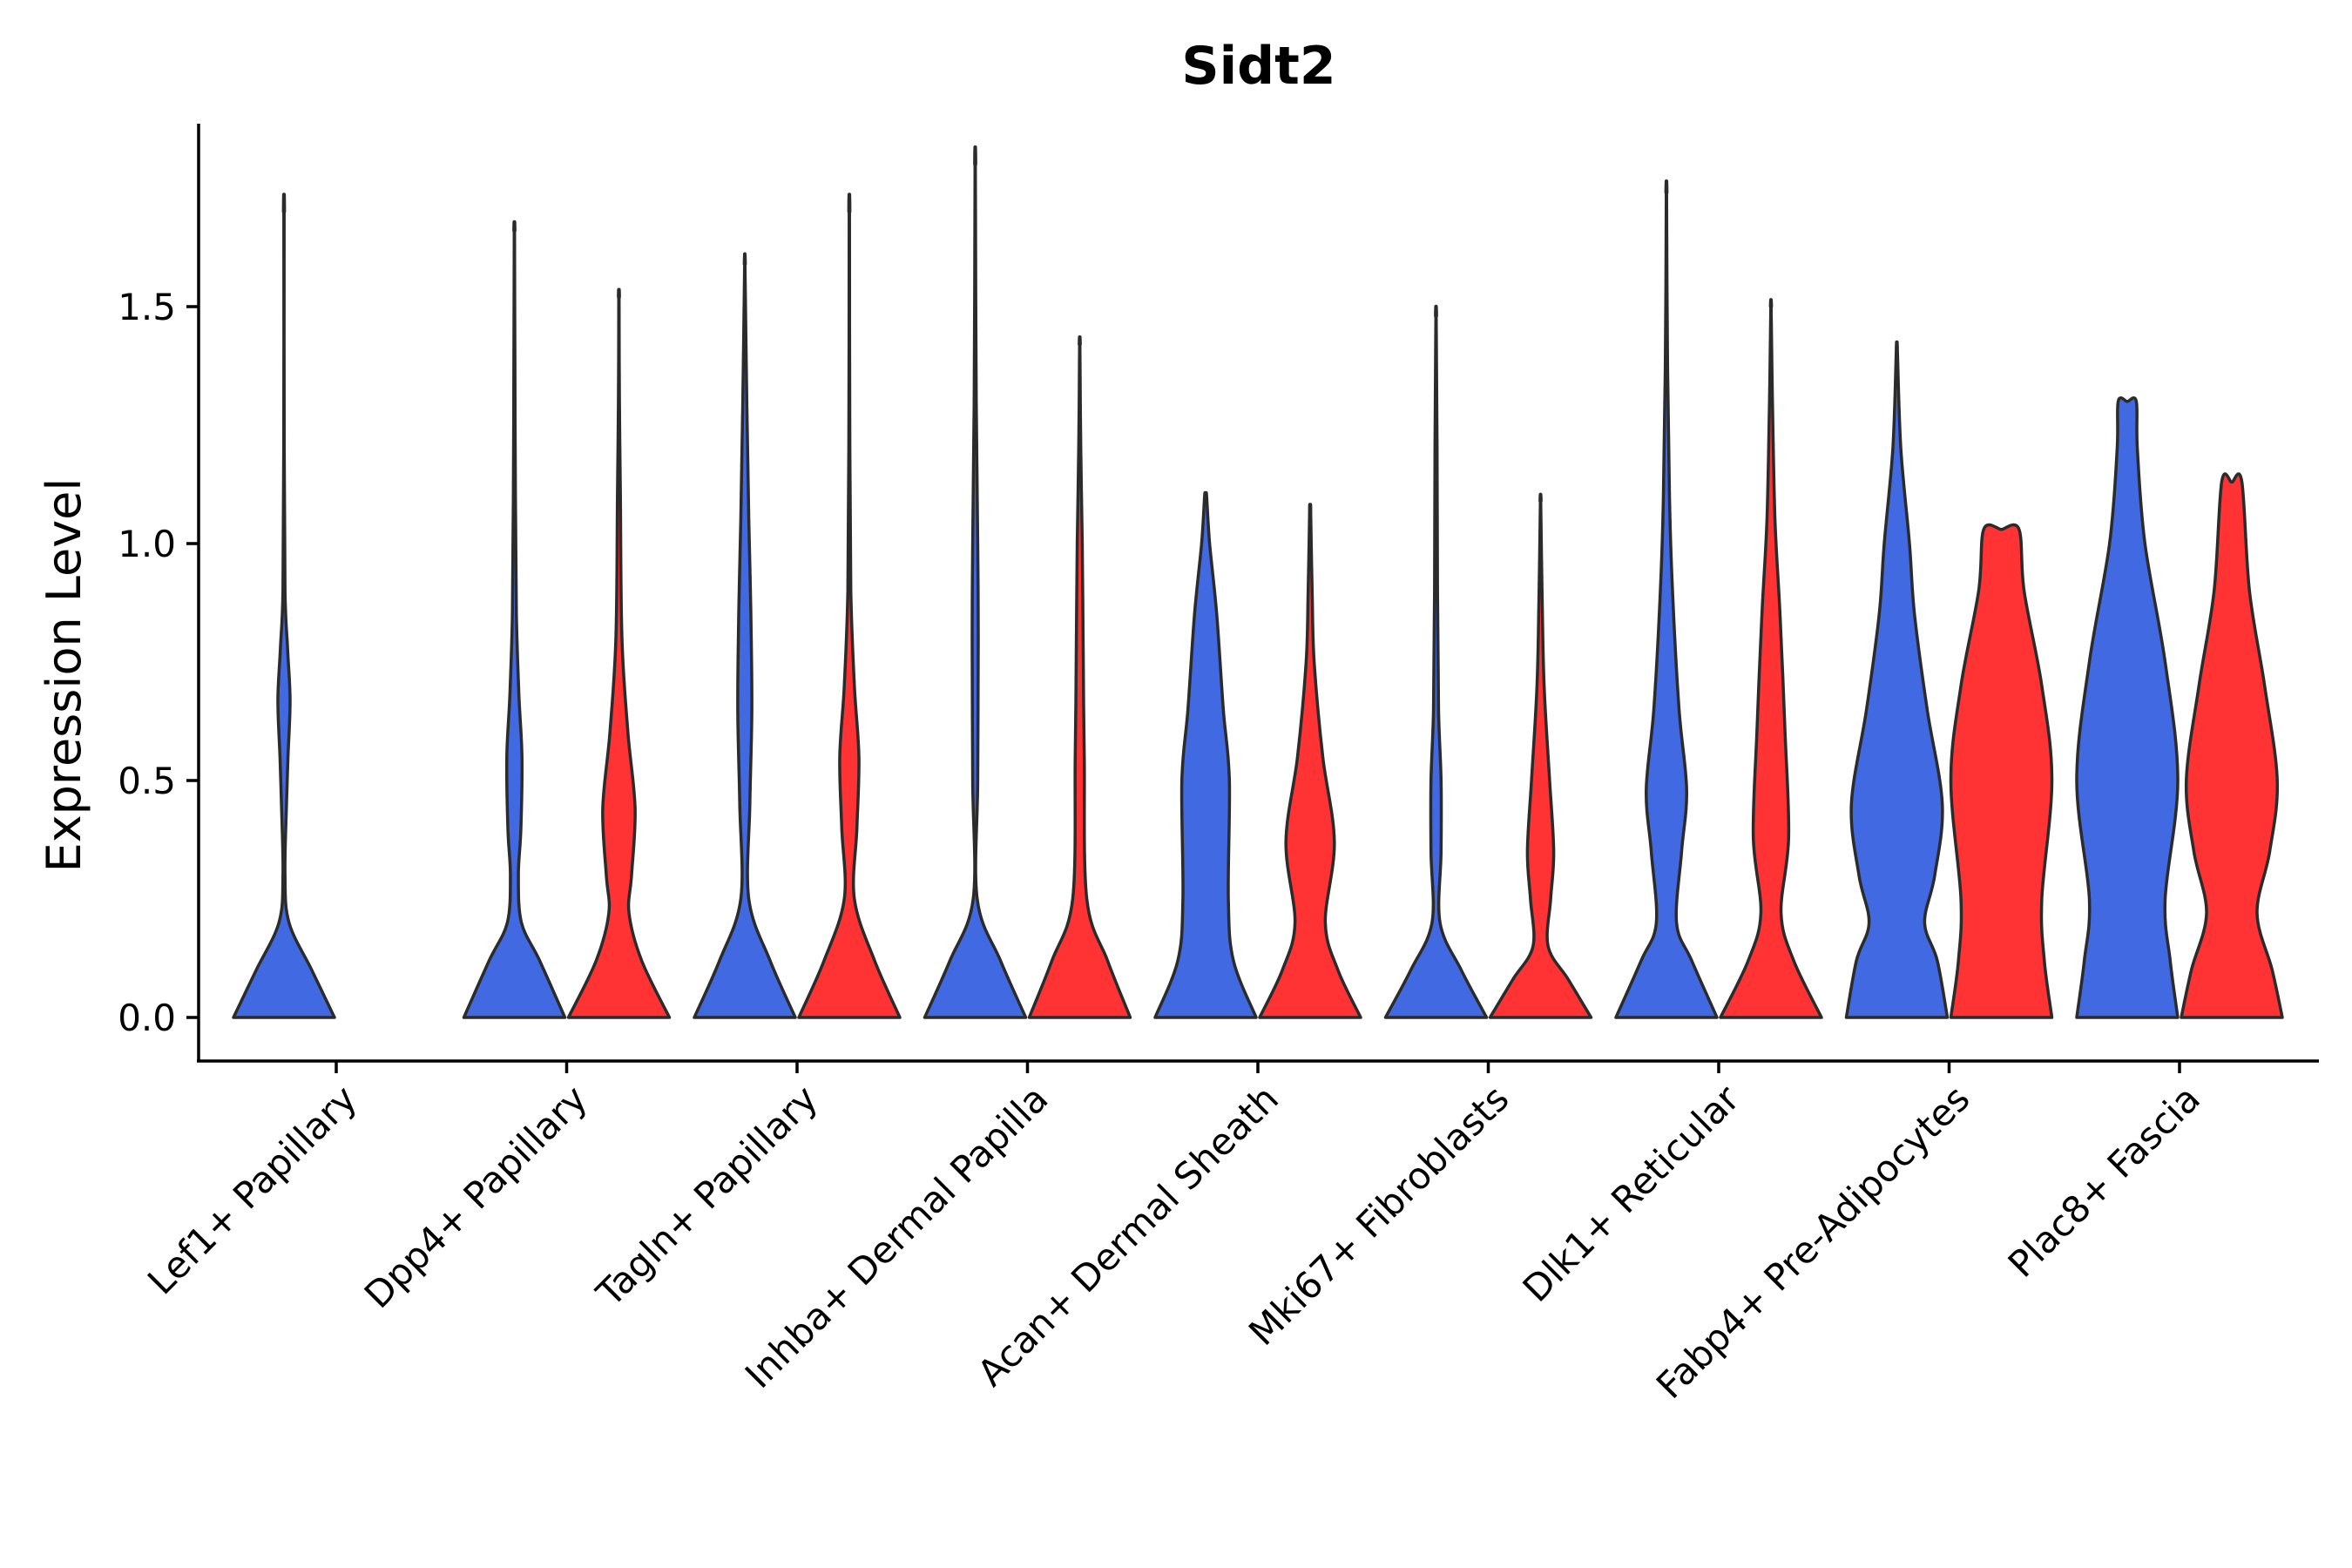 This screenshot has height=1568, width=2352. Describe the element at coordinates (147, 307) in the screenshot. I see `y-tick-label: 1.5` at that location.